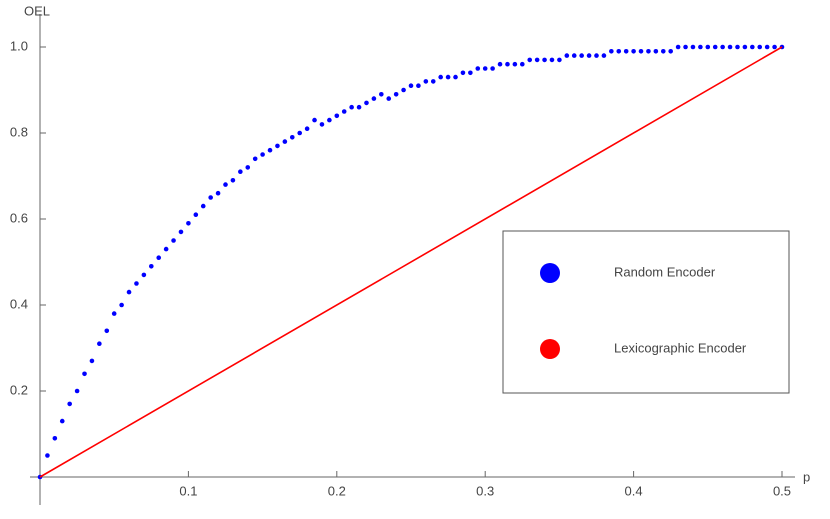 This screenshot has width=830, height=519. Describe the element at coordinates (19, 217) in the screenshot. I see `y-tick-label: 0.6` at that location.